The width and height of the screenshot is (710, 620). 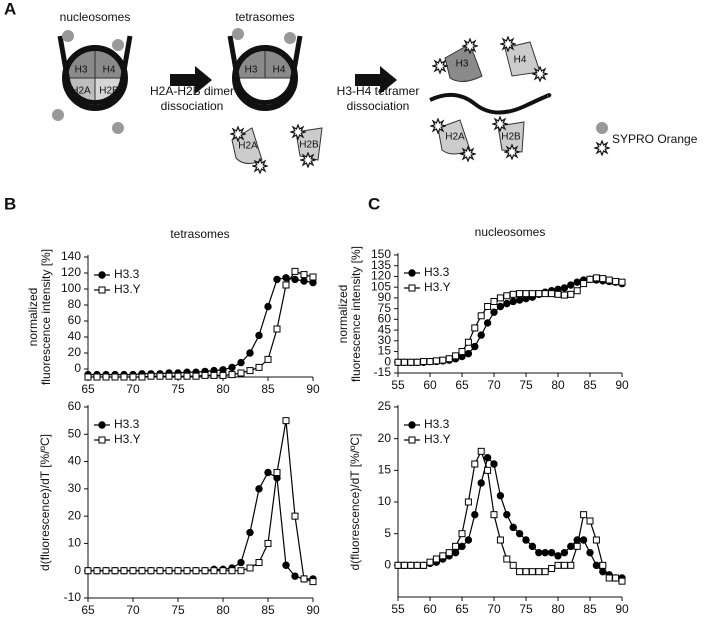 What do you see at coordinates (223, 389) in the screenshot?
I see `x-tick-label: 80` at bounding box center [223, 389].